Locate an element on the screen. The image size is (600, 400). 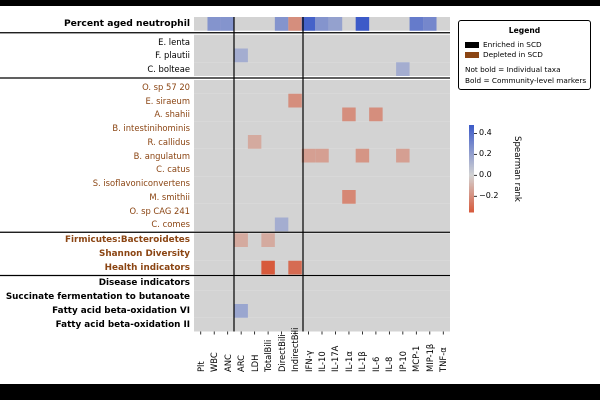
row-label: F. plautii is located at coordinates (172, 55).